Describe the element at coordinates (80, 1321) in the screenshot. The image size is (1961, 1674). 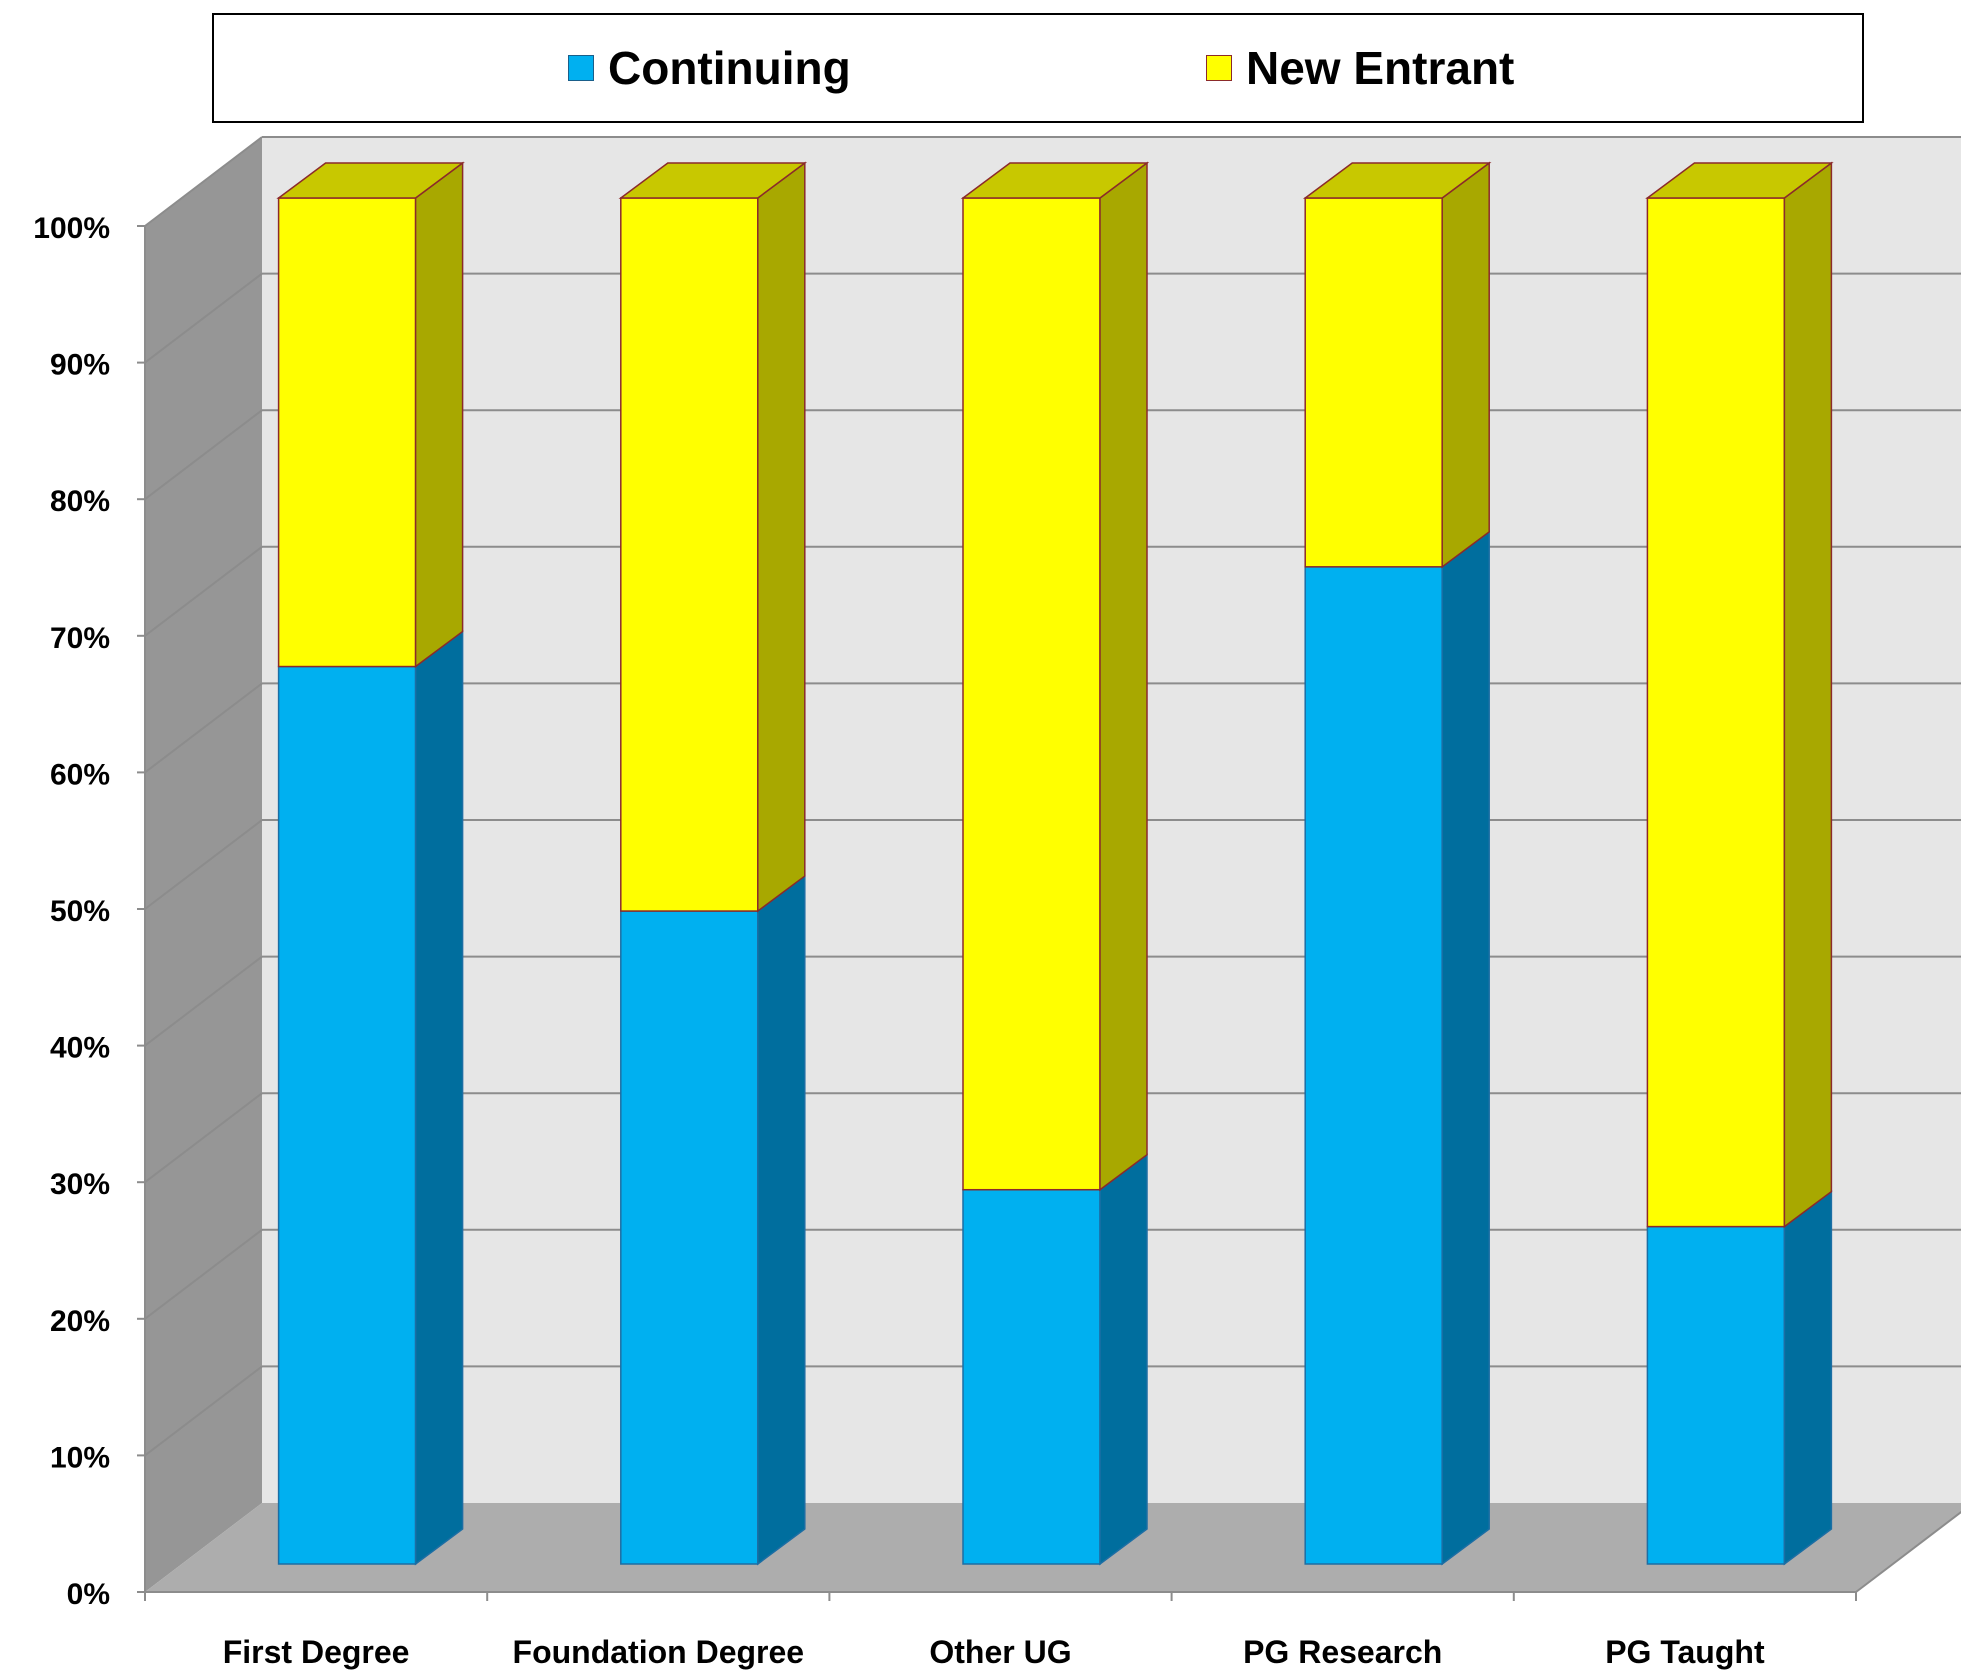
I see `y-tick-label-2: 20%` at that location.